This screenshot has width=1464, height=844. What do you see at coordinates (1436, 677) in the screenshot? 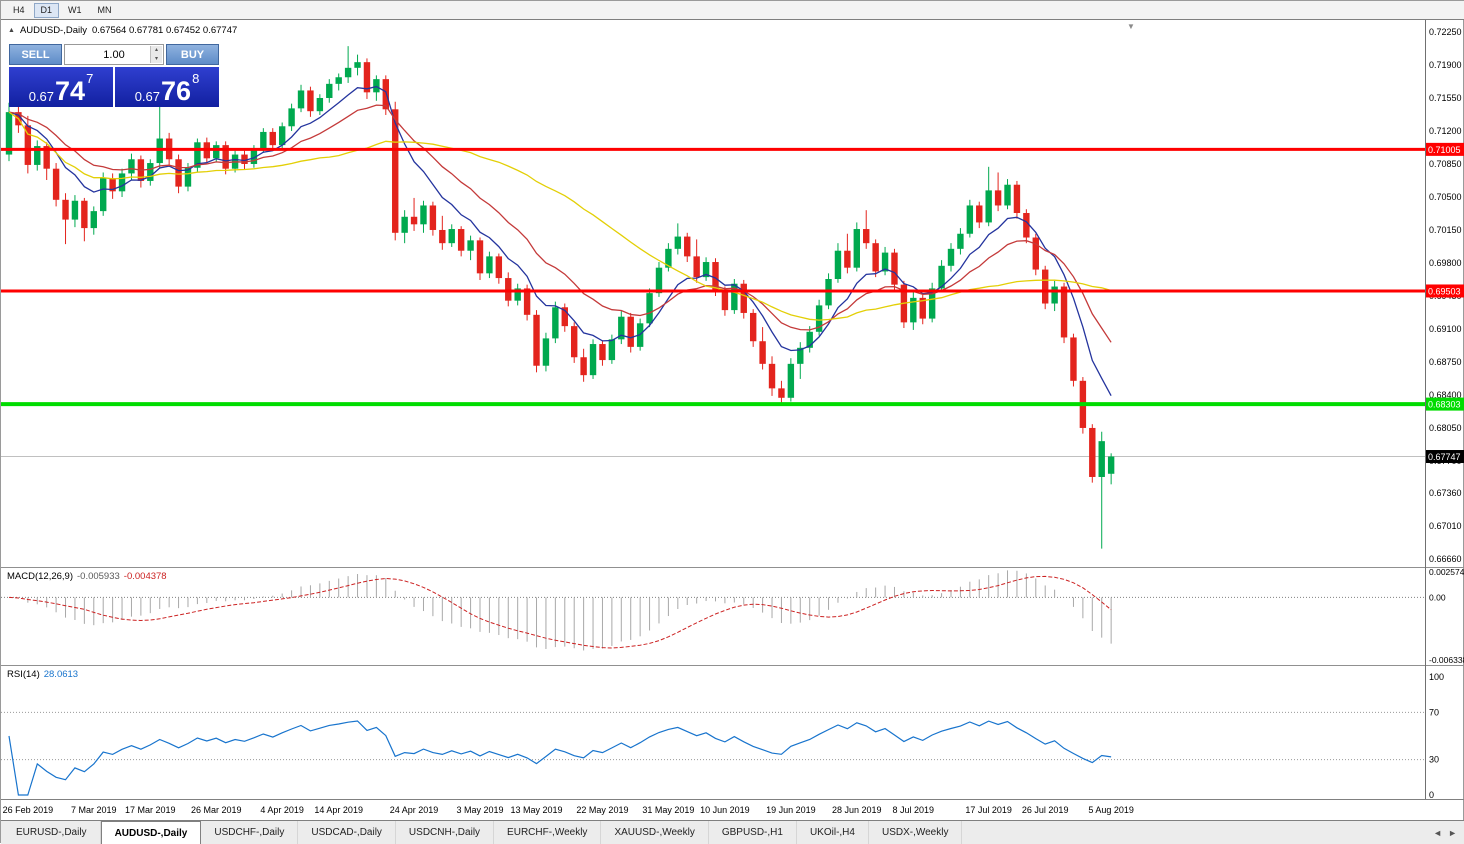
I see `svg-text: 100` at bounding box center [1436, 677].